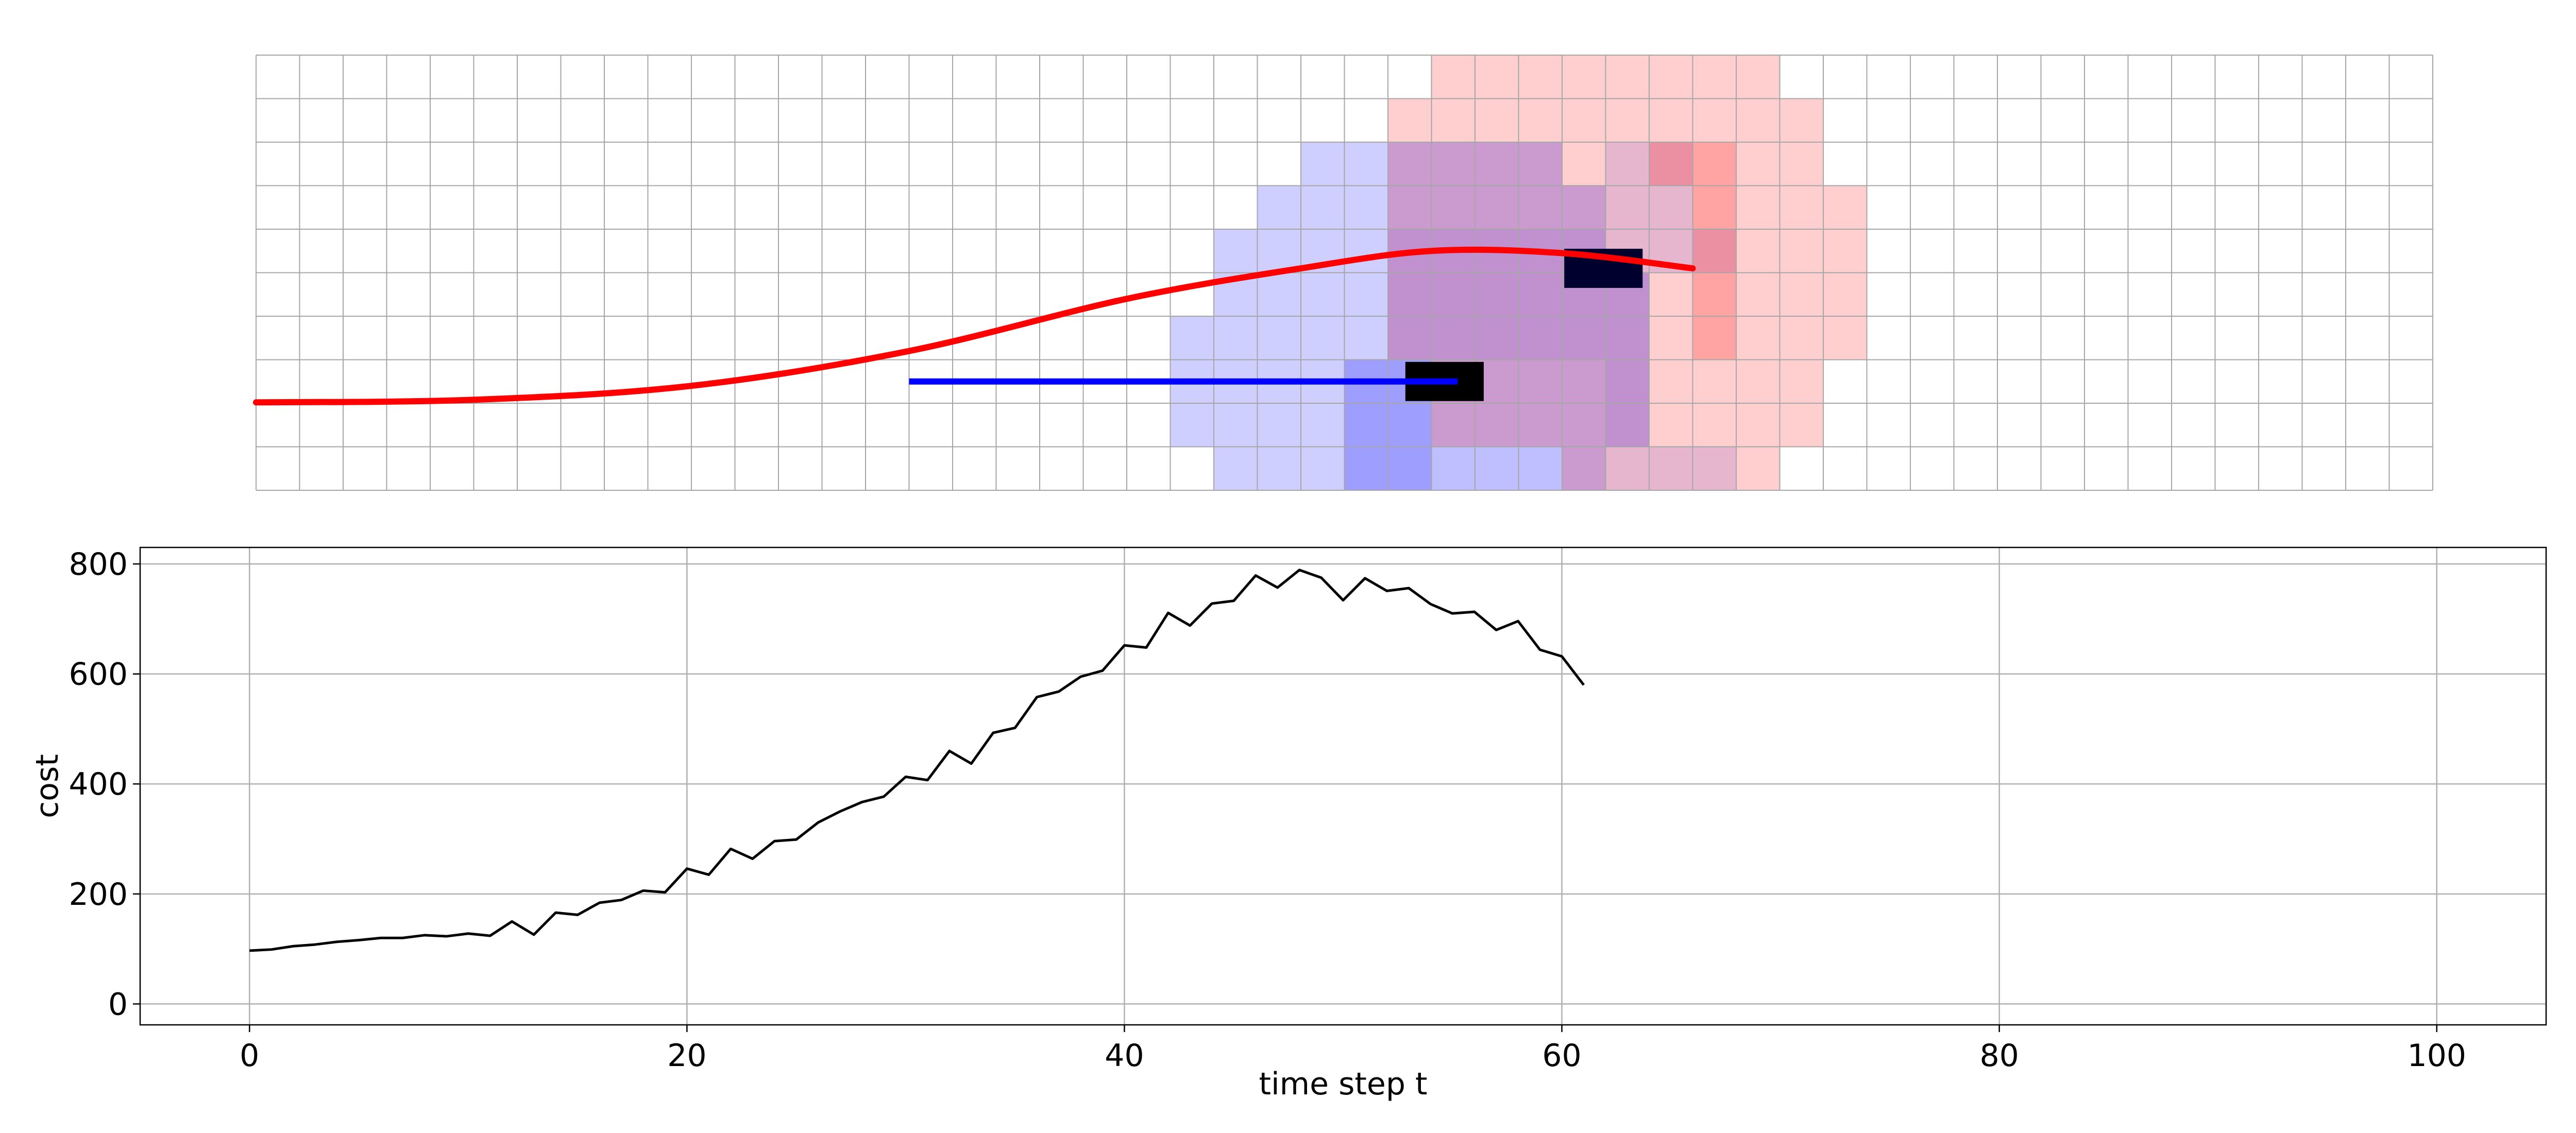  I want to click on y-tick-label: 200, so click(98, 895).